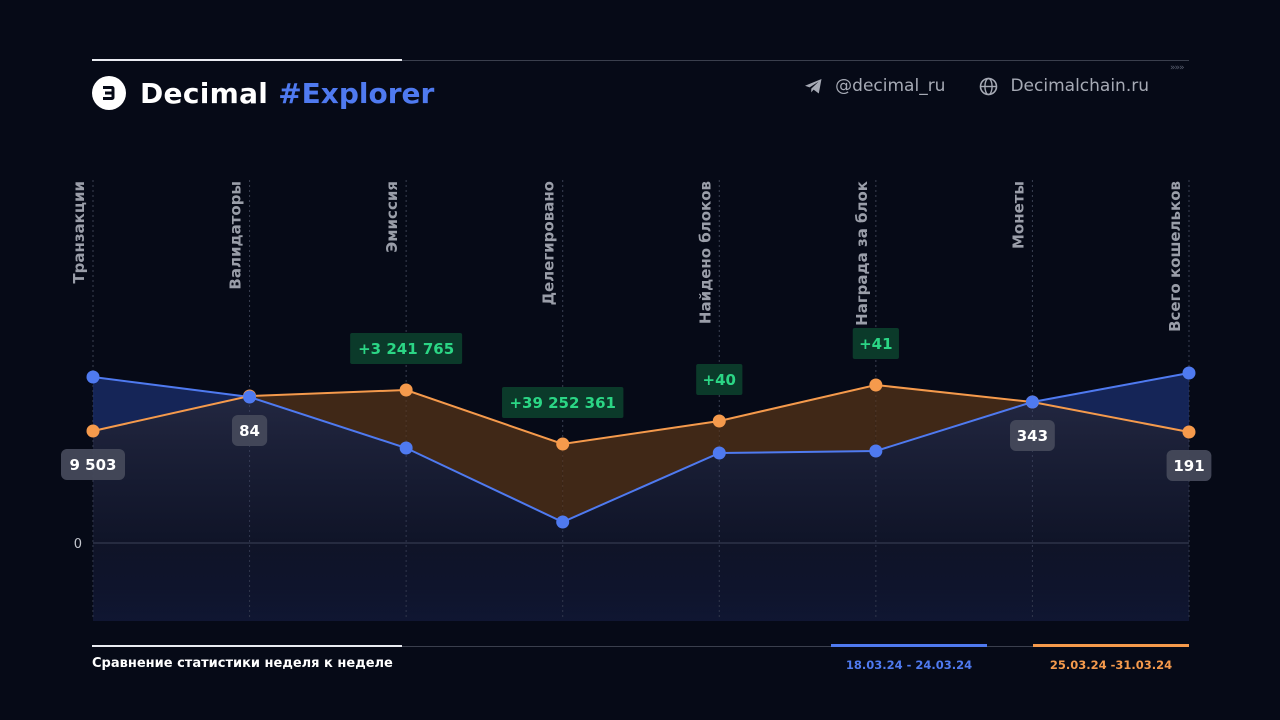  I want to click on arrows-decoration: »»», so click(1177, 68).